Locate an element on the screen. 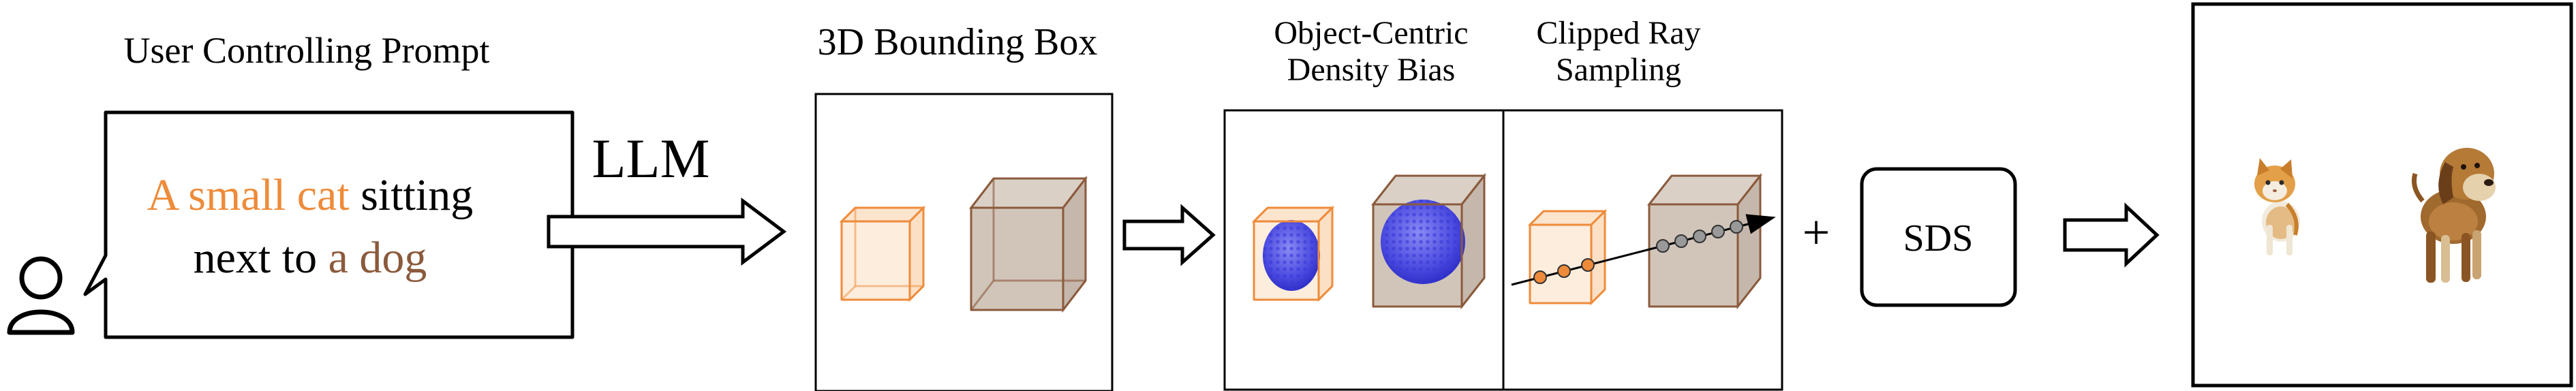 The width and height of the screenshot is (2576, 391). prompt-text-line1: A small cat sitting is located at coordinates (310, 195).